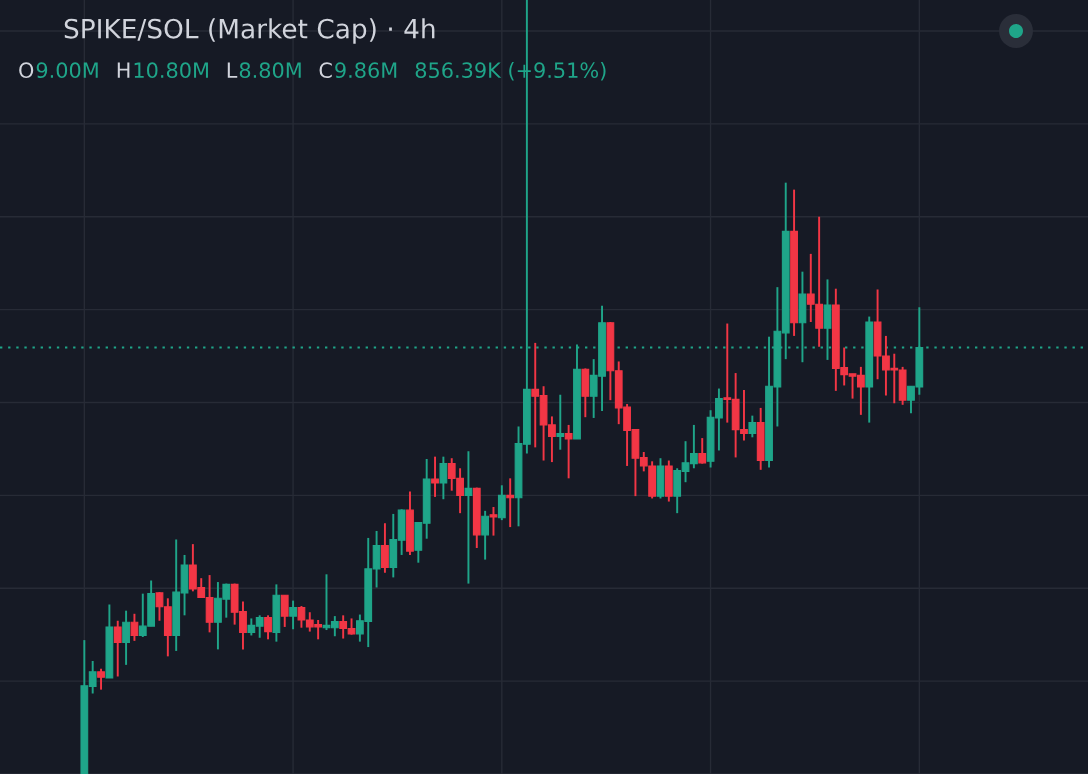 The image size is (1088, 774). What do you see at coordinates (270, 70) in the screenshot?
I see `annotation: 8.80M` at bounding box center [270, 70].